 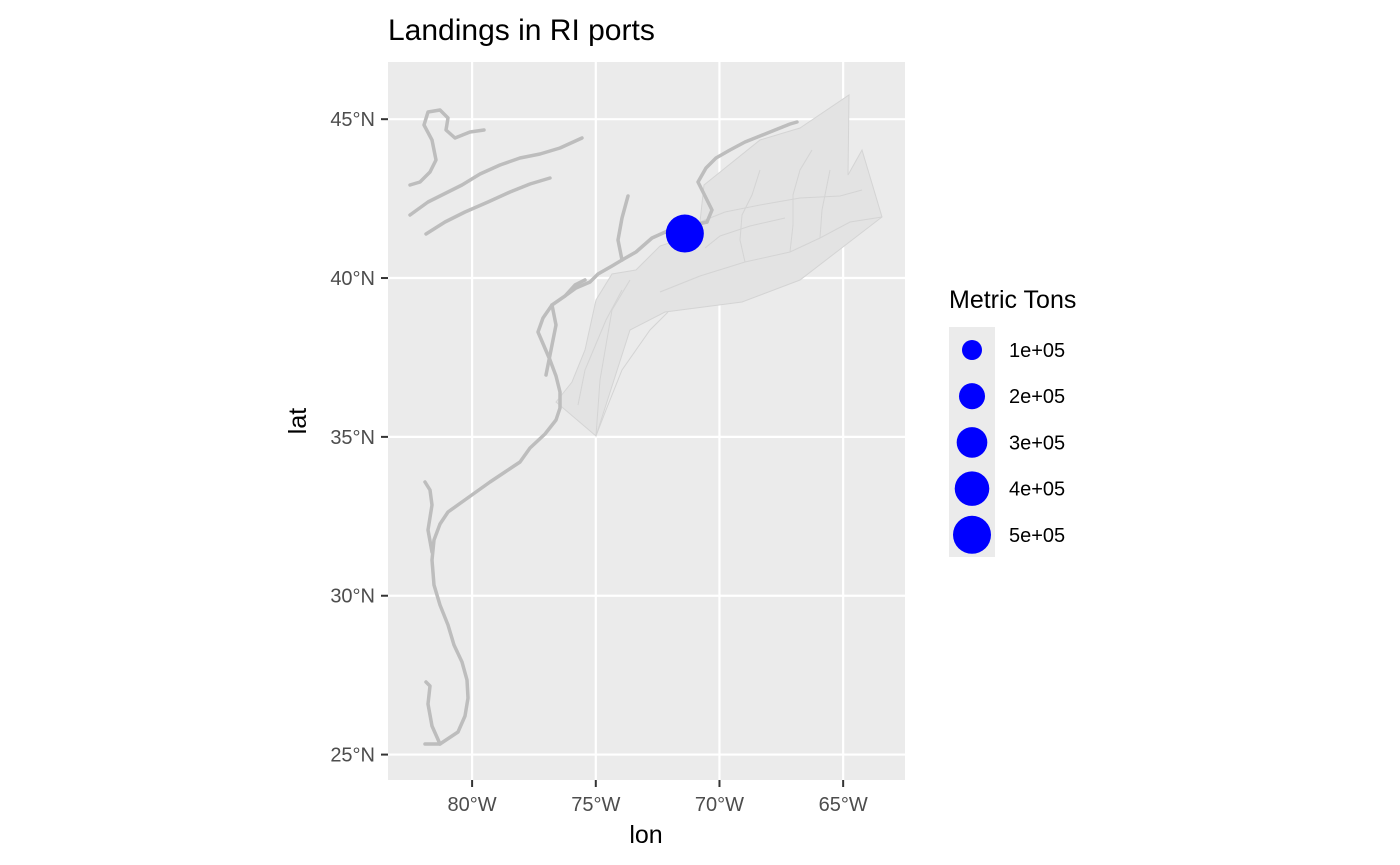 I want to click on coastline-lake-region, so click(x=447, y=147).